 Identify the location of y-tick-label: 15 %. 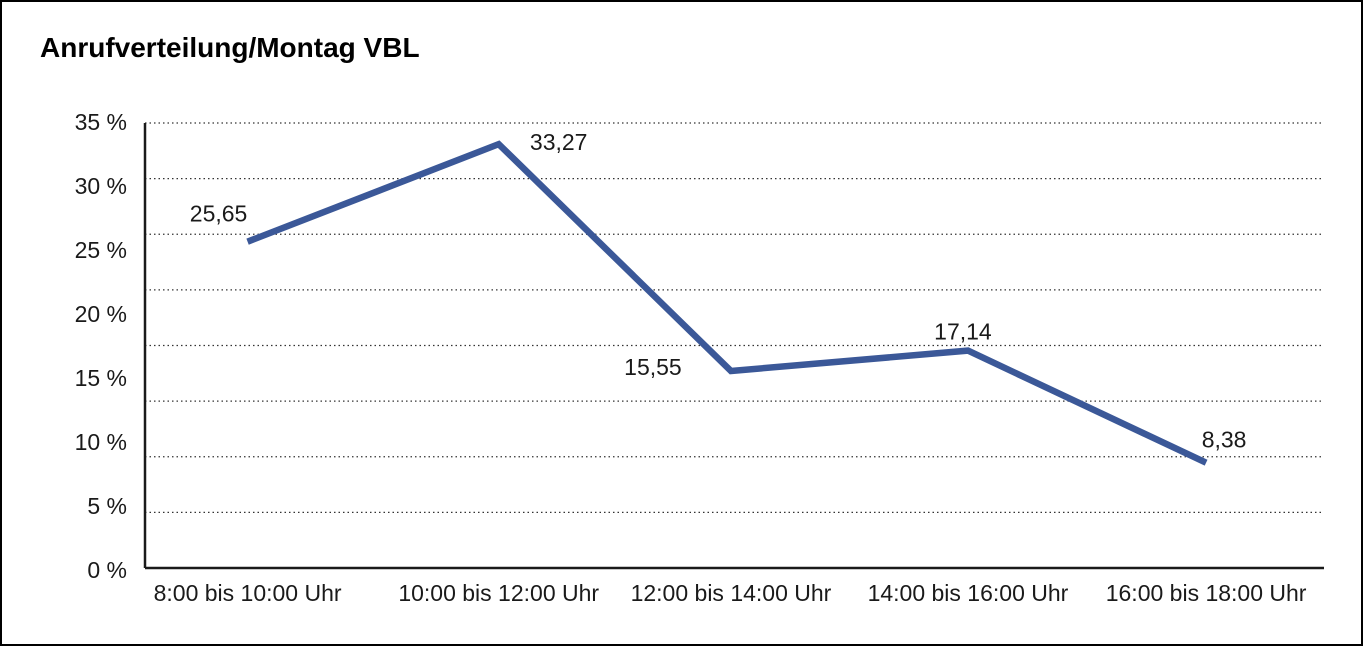
(101, 378).